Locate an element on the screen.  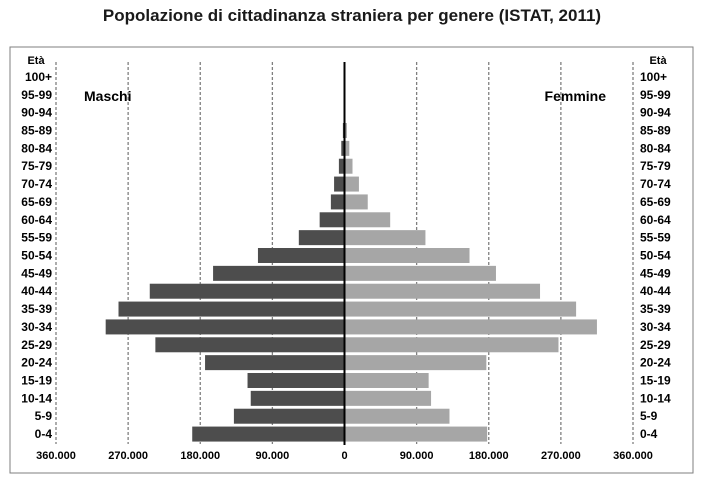
x-tick-label-2: 180.000 is located at coordinates (200, 456).